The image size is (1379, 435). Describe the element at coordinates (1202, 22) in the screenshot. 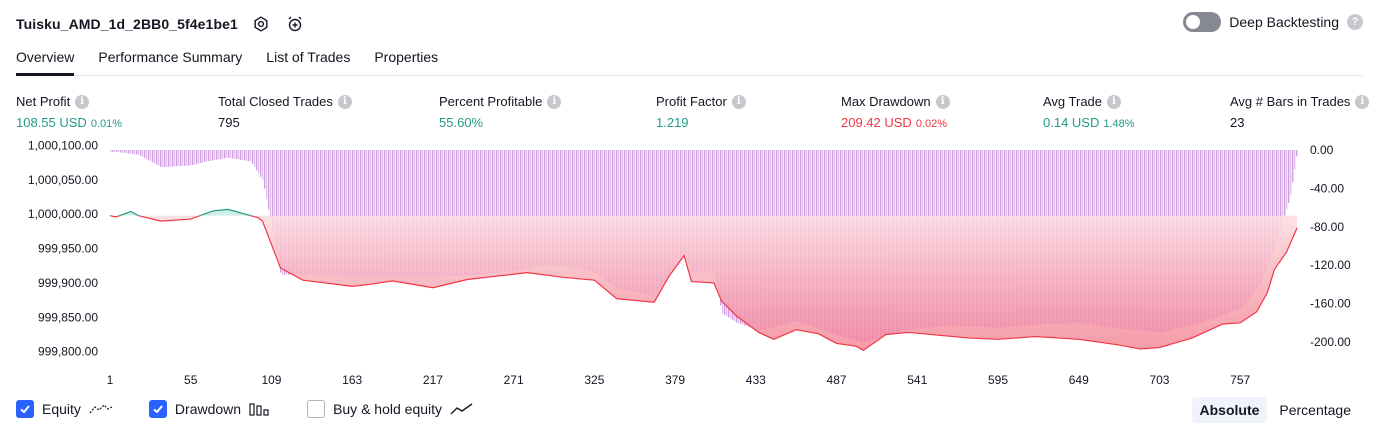

I see `deep-backtesting-toggle` at that location.